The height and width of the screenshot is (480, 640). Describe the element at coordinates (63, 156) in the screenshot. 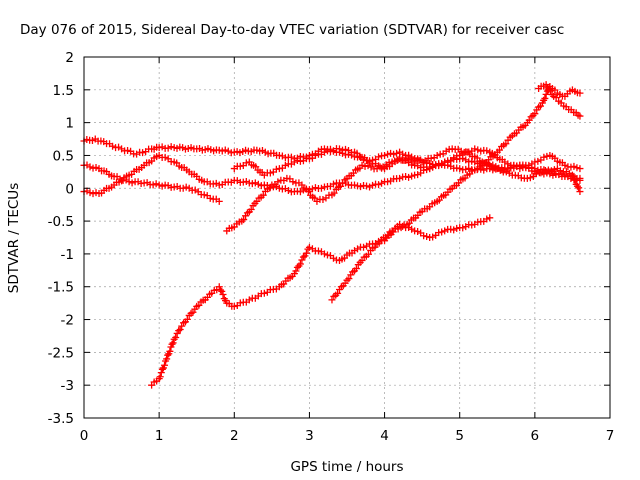

I see `y-tick-label: 0.5` at that location.